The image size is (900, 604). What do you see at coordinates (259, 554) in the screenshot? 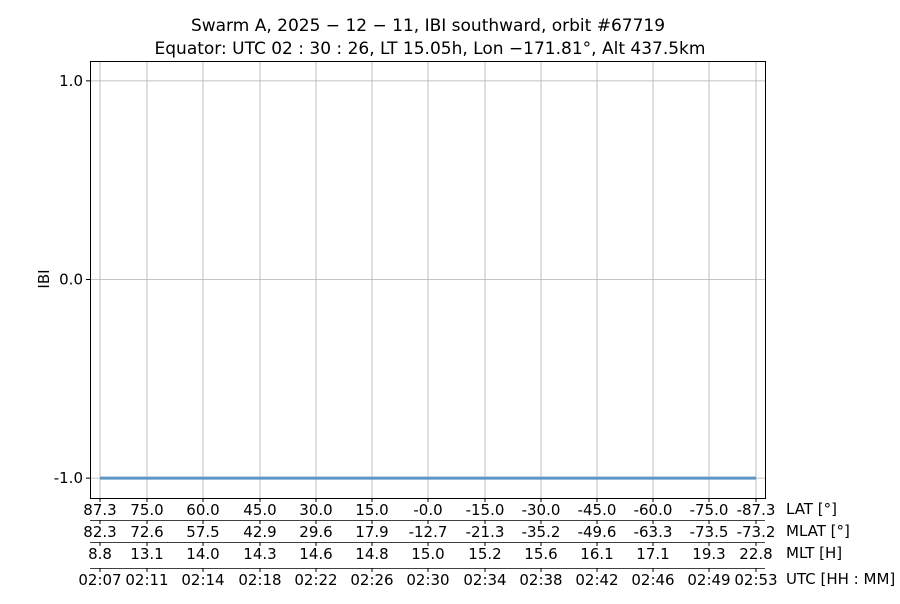
I see `x-tick-label: 14.3` at bounding box center [259, 554].